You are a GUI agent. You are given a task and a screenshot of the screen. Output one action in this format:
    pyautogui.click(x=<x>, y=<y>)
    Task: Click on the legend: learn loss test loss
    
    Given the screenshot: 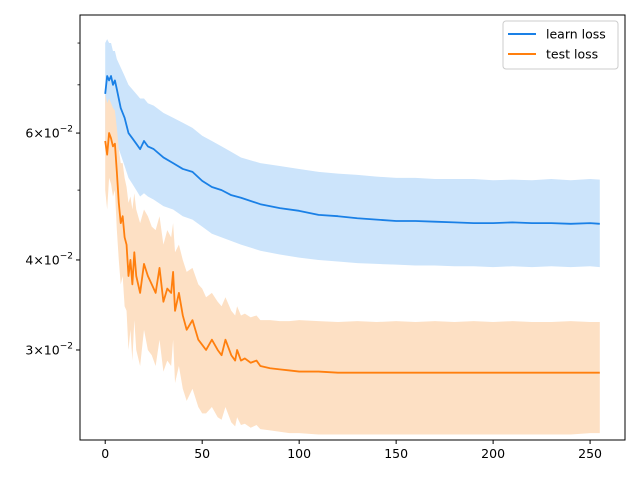 What is the action you would take?
    pyautogui.click(x=560, y=45)
    